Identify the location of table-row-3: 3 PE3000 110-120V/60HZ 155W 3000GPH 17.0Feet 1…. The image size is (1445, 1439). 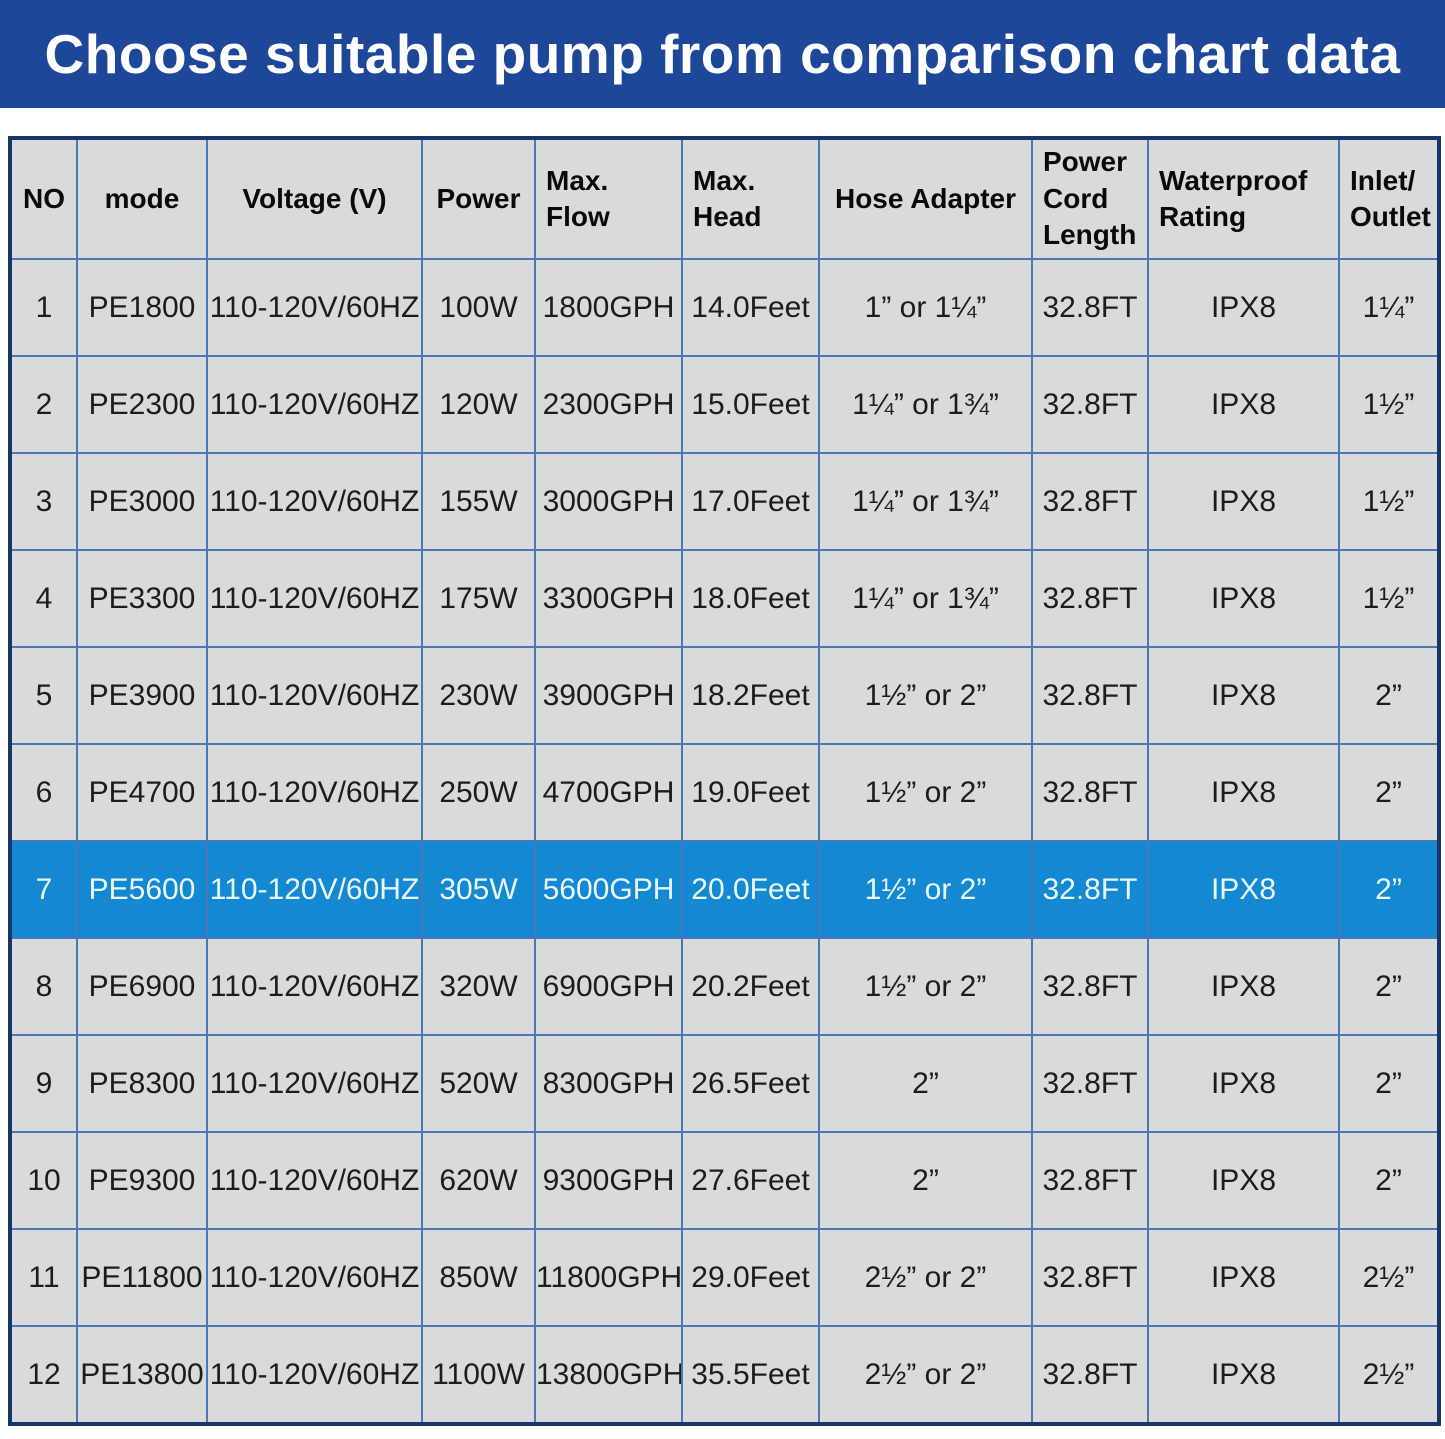
(724, 501).